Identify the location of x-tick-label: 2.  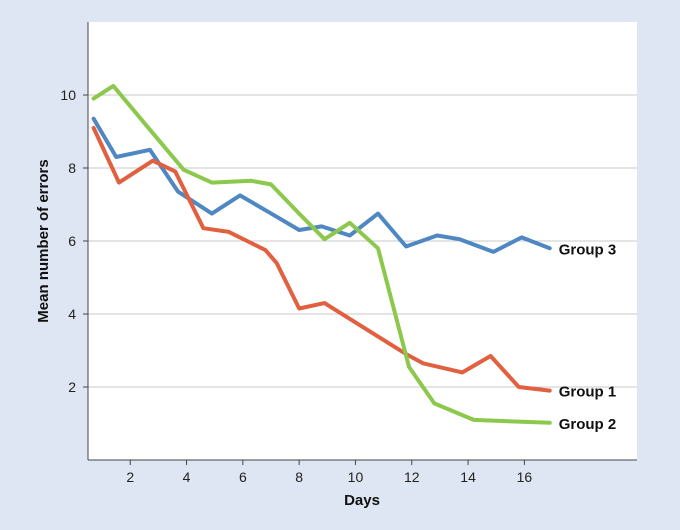
(130, 477).